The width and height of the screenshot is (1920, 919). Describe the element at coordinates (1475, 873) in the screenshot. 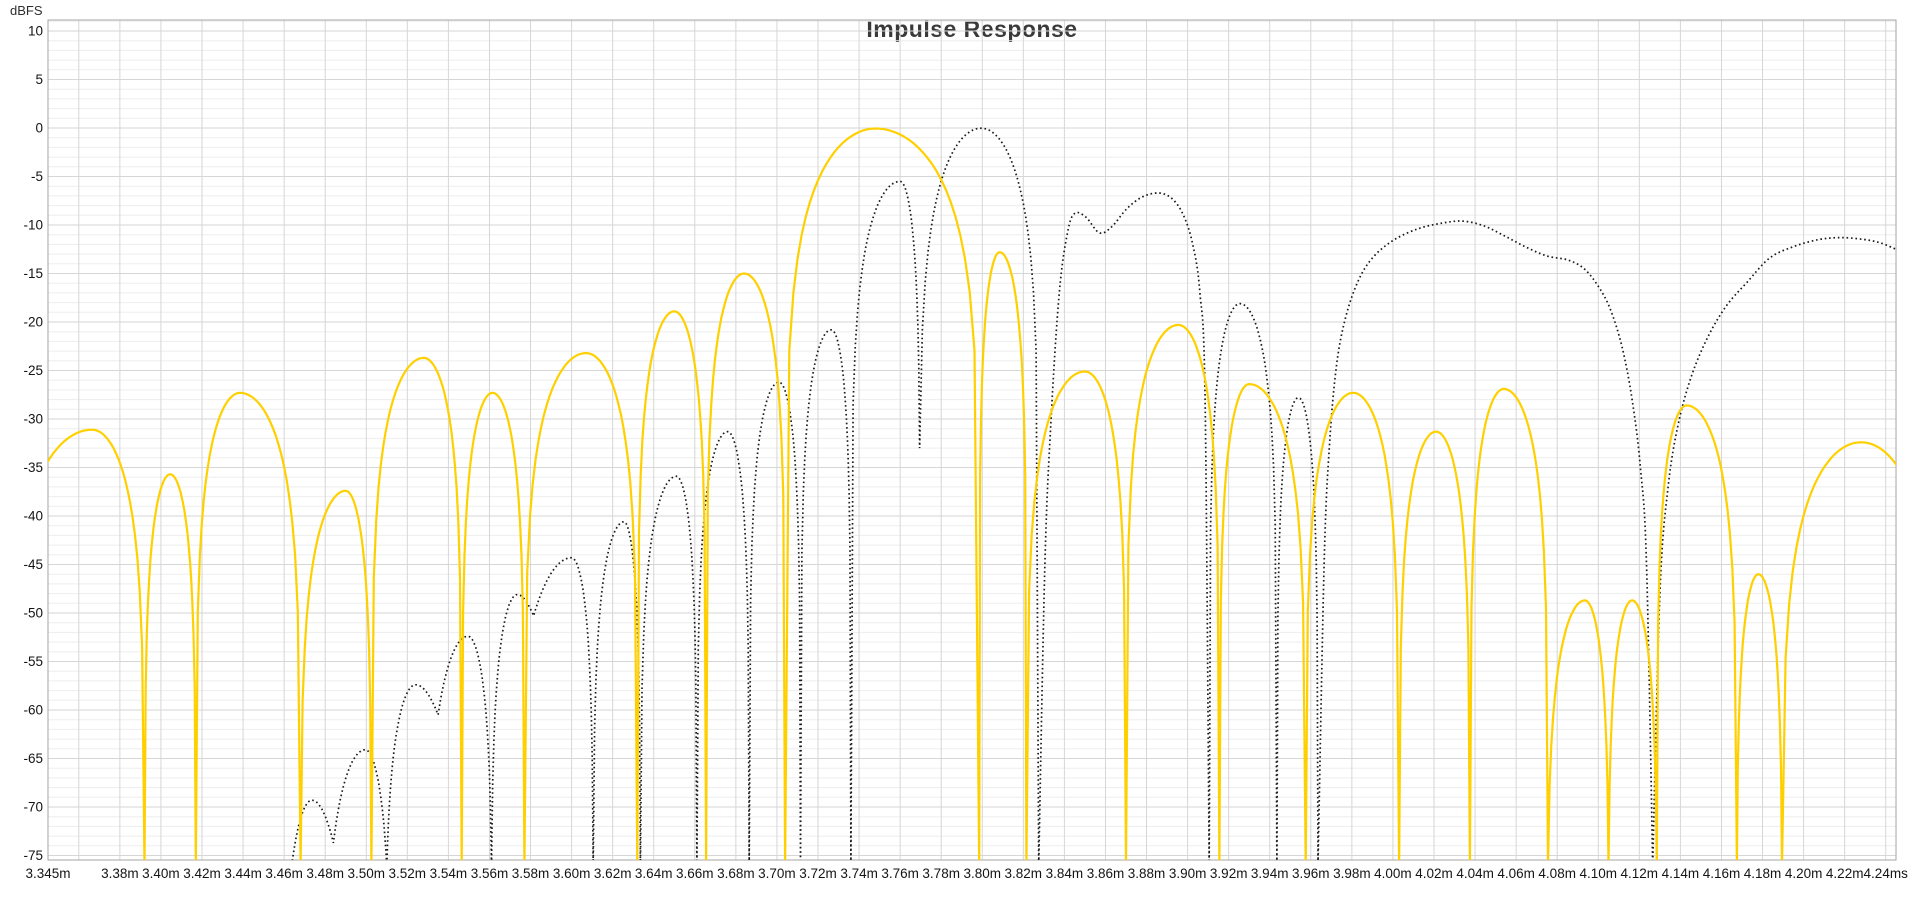

I see `x-tick-label: 4.04m` at that location.